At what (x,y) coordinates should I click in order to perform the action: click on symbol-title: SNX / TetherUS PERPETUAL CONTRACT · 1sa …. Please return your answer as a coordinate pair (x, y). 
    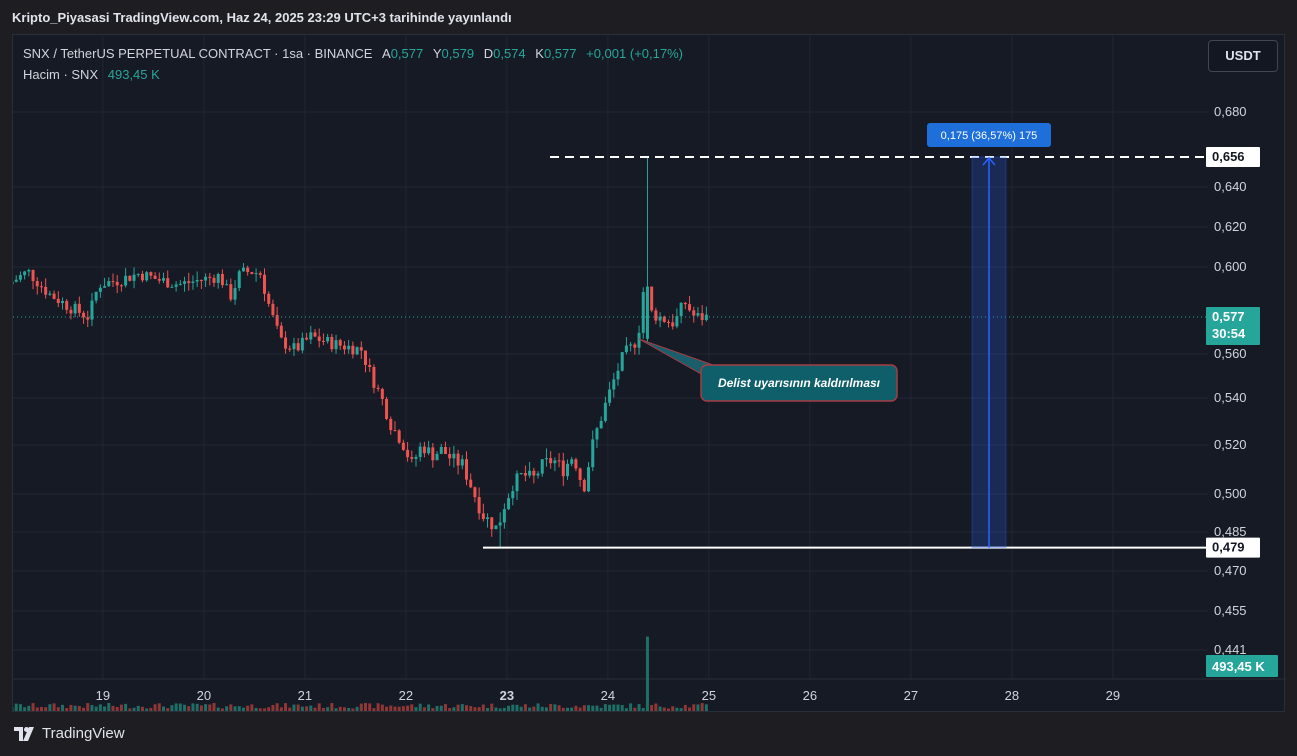
    Looking at the image, I should click on (198, 53).